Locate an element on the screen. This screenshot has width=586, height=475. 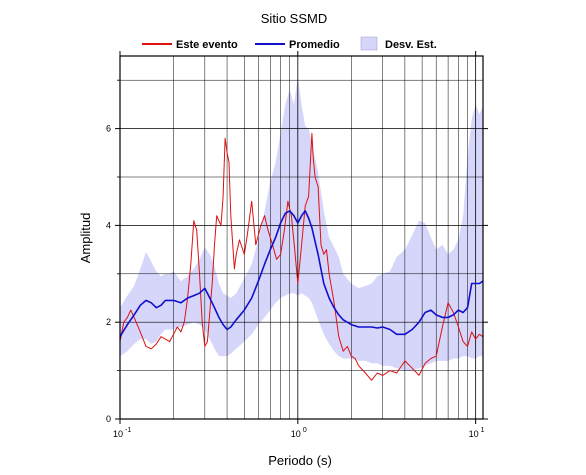
legend-label: Desv. Est. is located at coordinates (411, 45).